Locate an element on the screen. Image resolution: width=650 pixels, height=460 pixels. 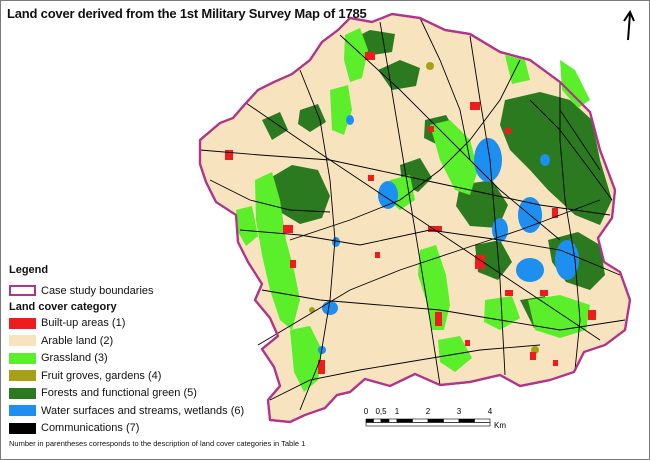
north-arrow-icon is located at coordinates (629, 25).